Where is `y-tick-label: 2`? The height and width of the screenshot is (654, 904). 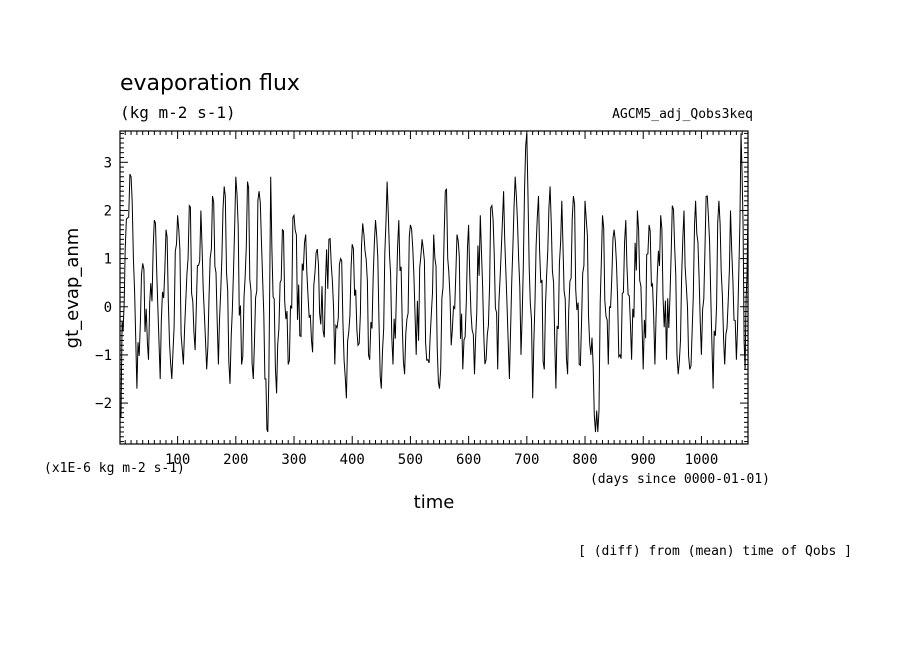
y-tick-label: 2 is located at coordinates (108, 211).